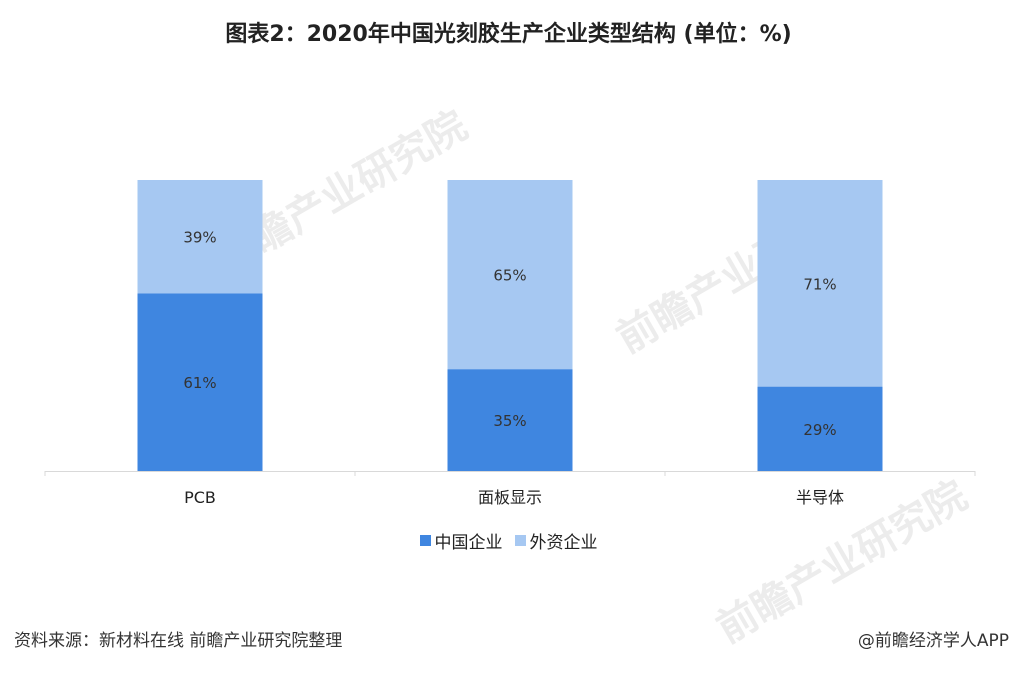 The height and width of the screenshot is (674, 1017). I want to click on chart-title: 图表2：2020年中国光刻胶生产企业类型结构 (单位：%), so click(508, 34).